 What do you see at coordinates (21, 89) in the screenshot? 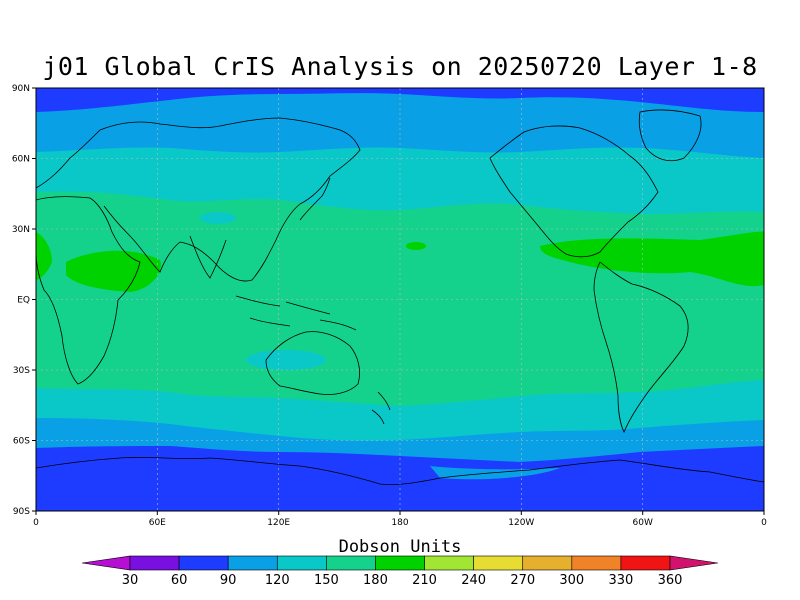
I see `lat-label-90n: 90N` at bounding box center [21, 89].